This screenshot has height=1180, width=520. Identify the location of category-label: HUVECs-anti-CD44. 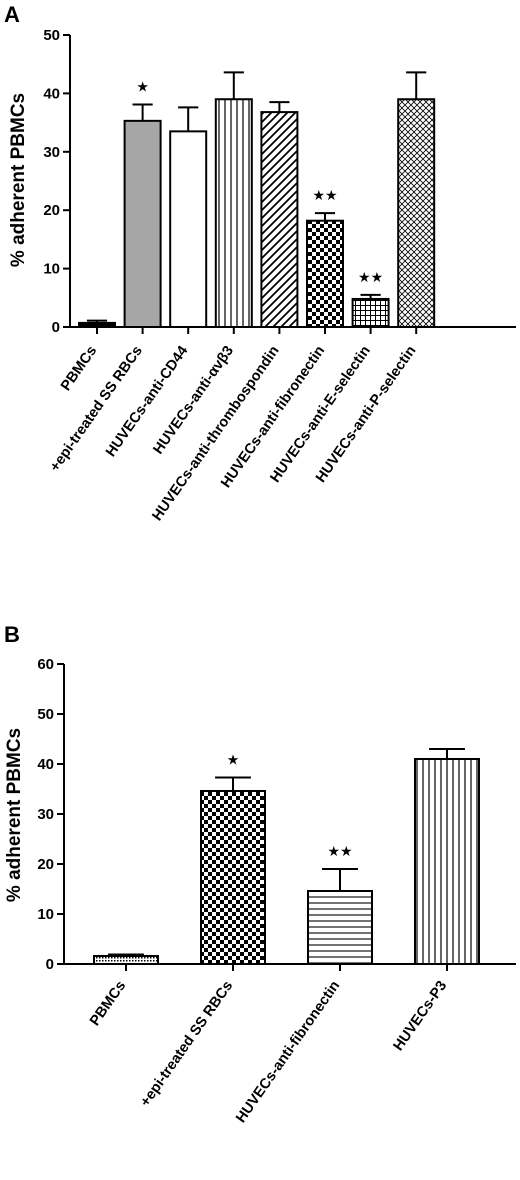
(147, 401).